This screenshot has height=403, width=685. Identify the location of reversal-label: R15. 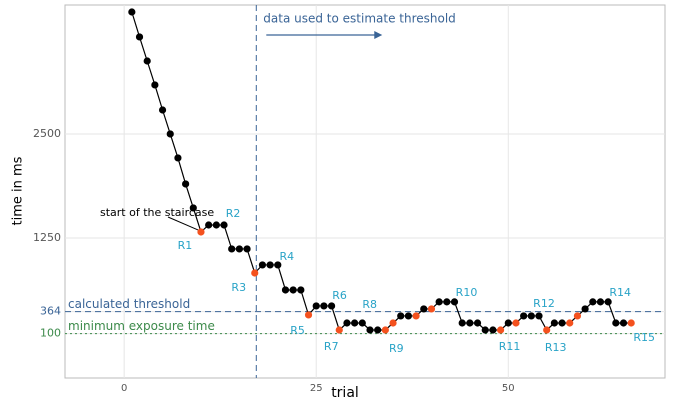
(644, 337).